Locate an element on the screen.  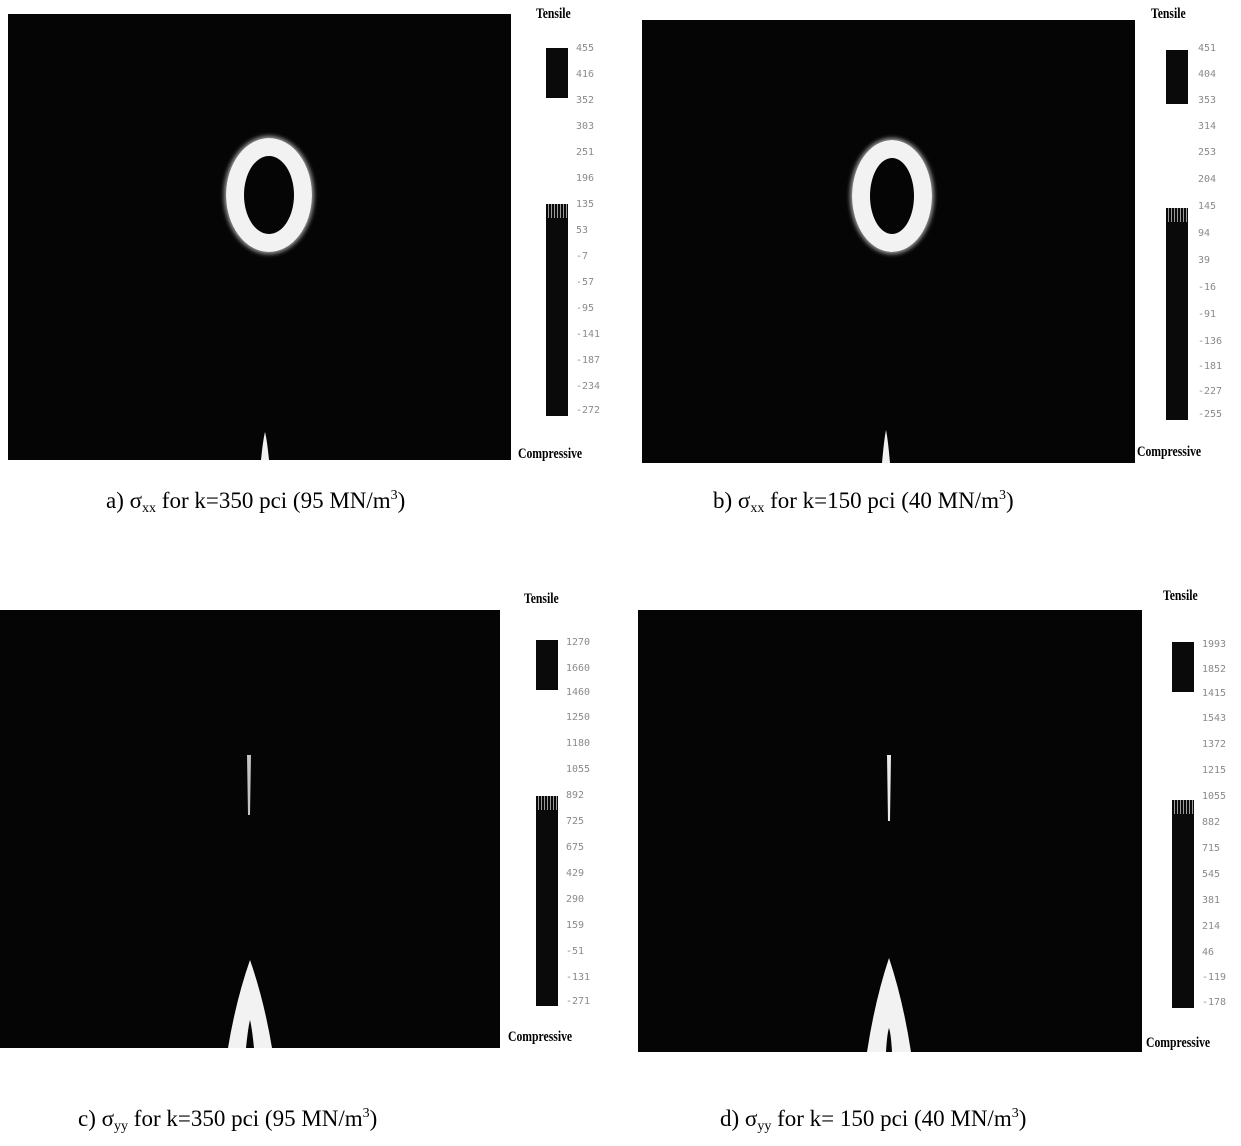
colorbar-tick: 145 is located at coordinates (1207, 206).